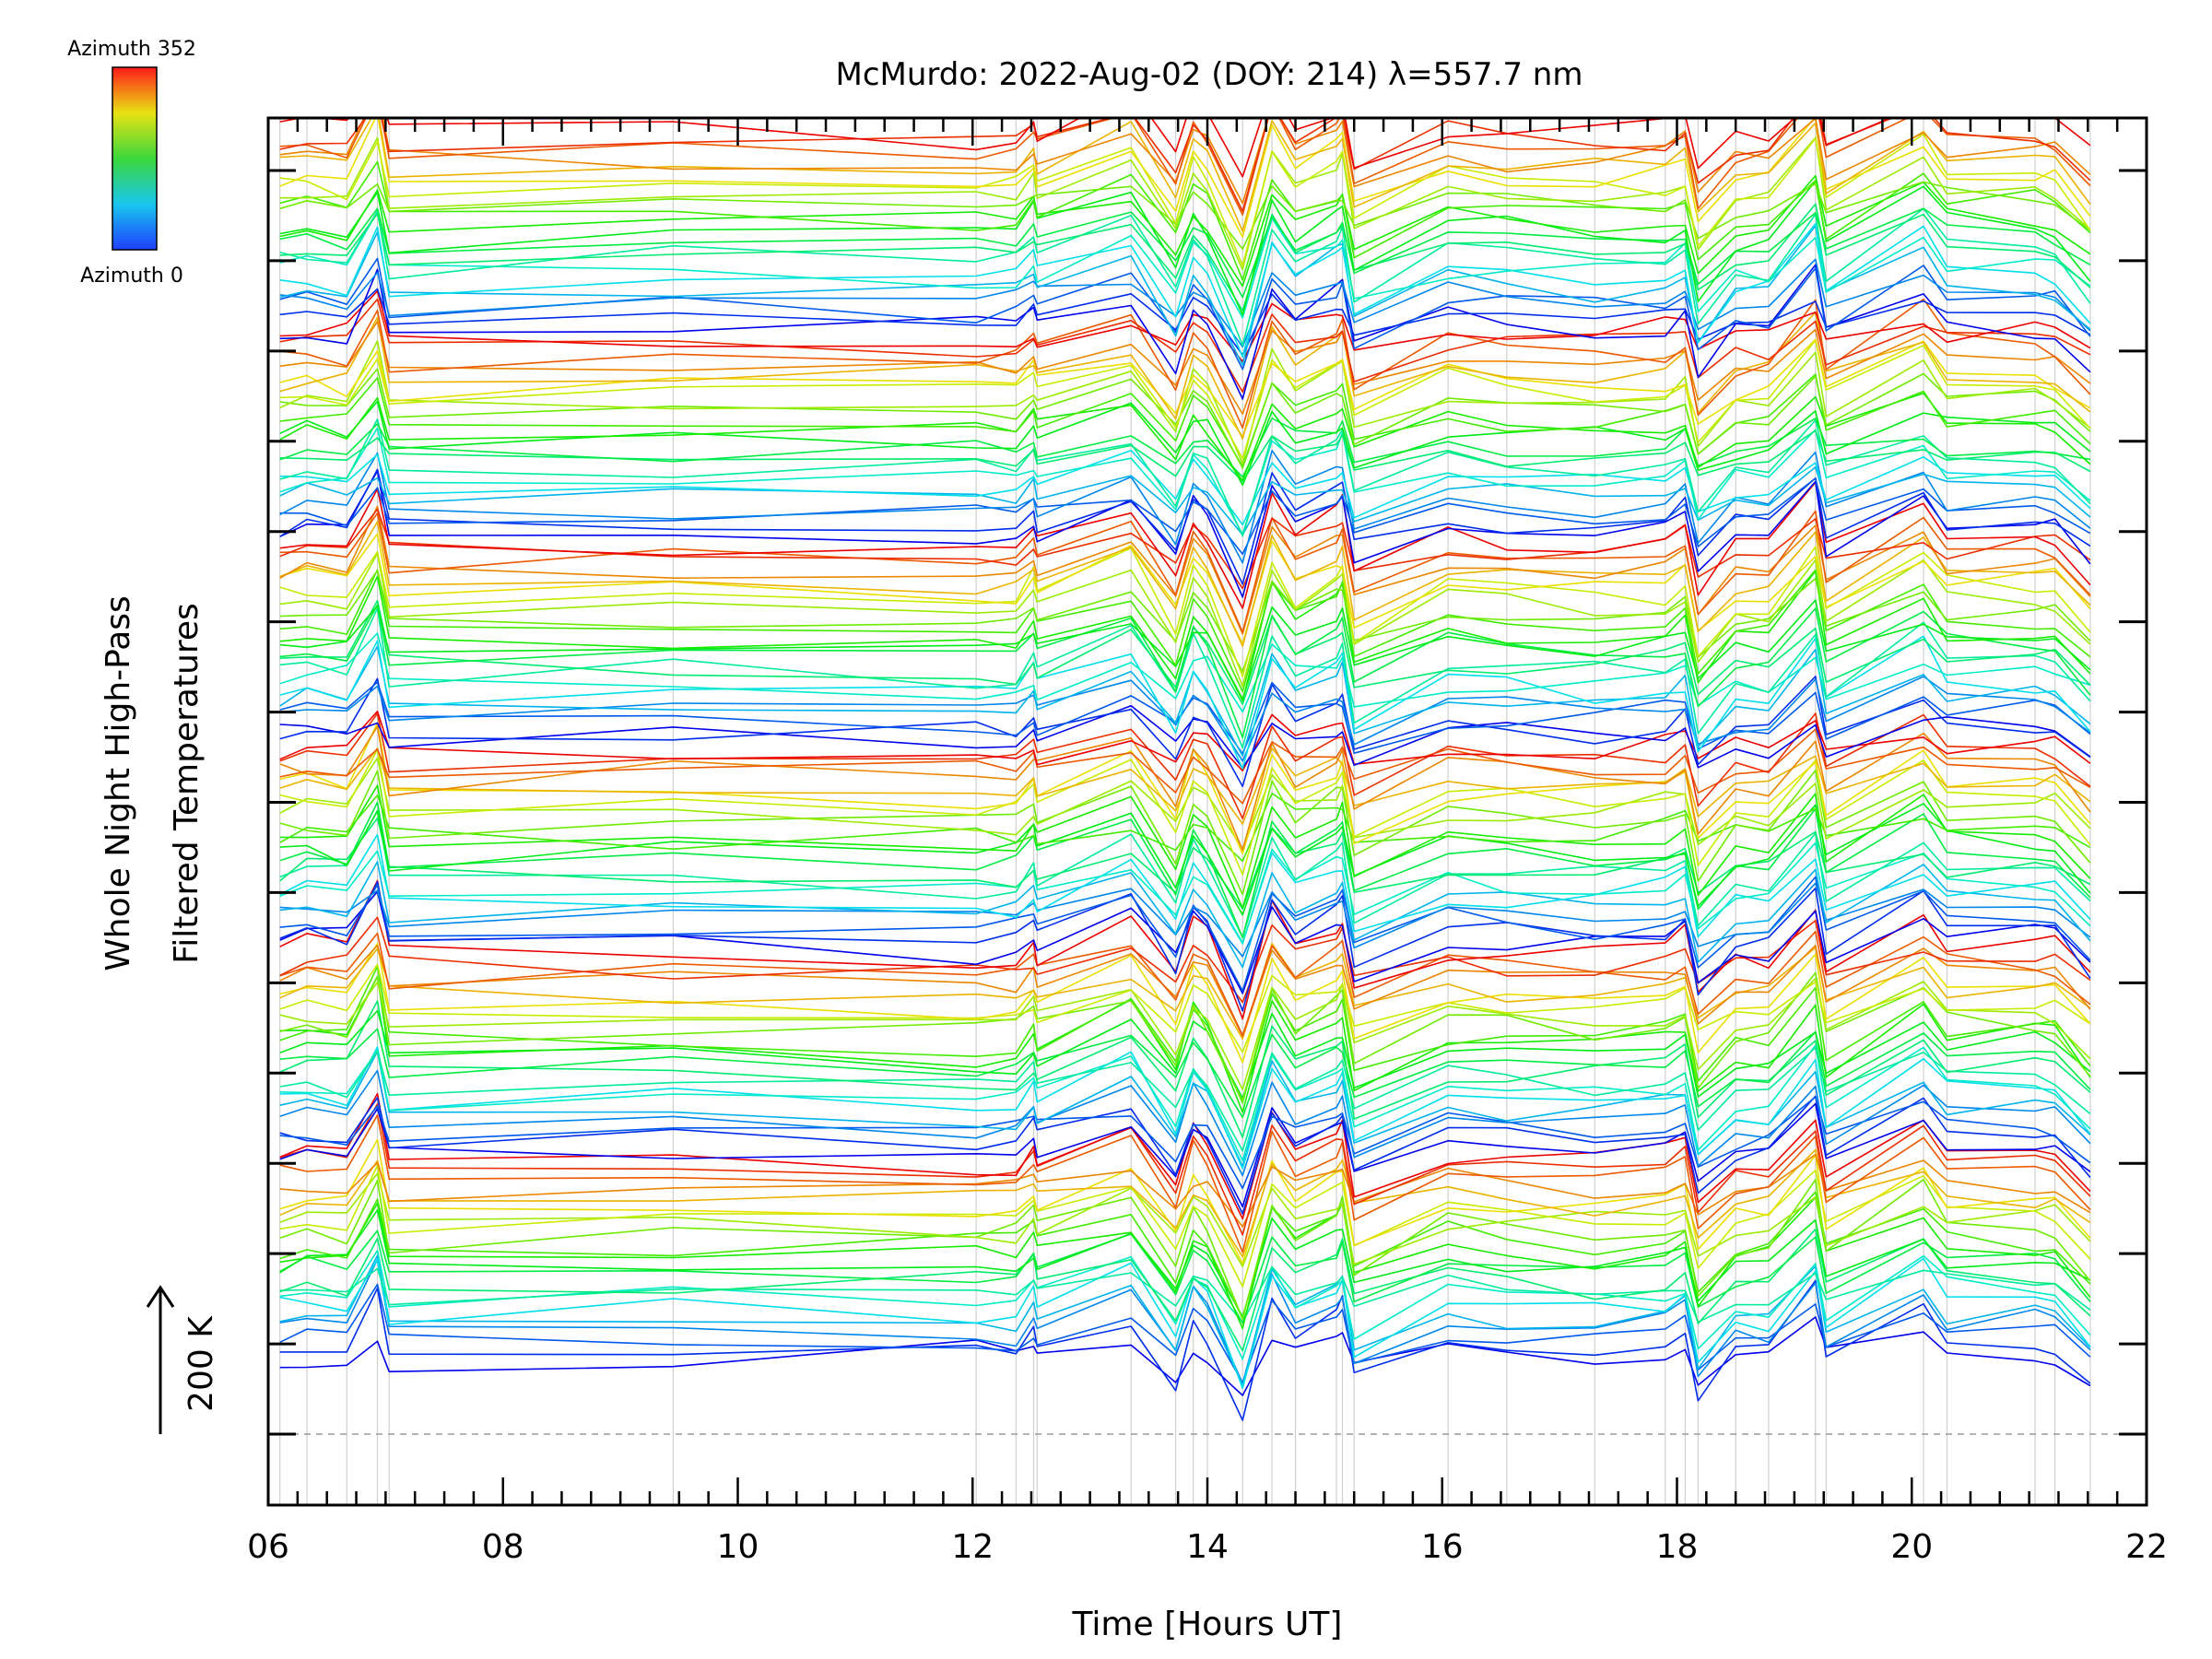 Image resolution: width=2212 pixels, height=1659 pixels. I want to click on scale-label: 200 K, so click(201, 1363).